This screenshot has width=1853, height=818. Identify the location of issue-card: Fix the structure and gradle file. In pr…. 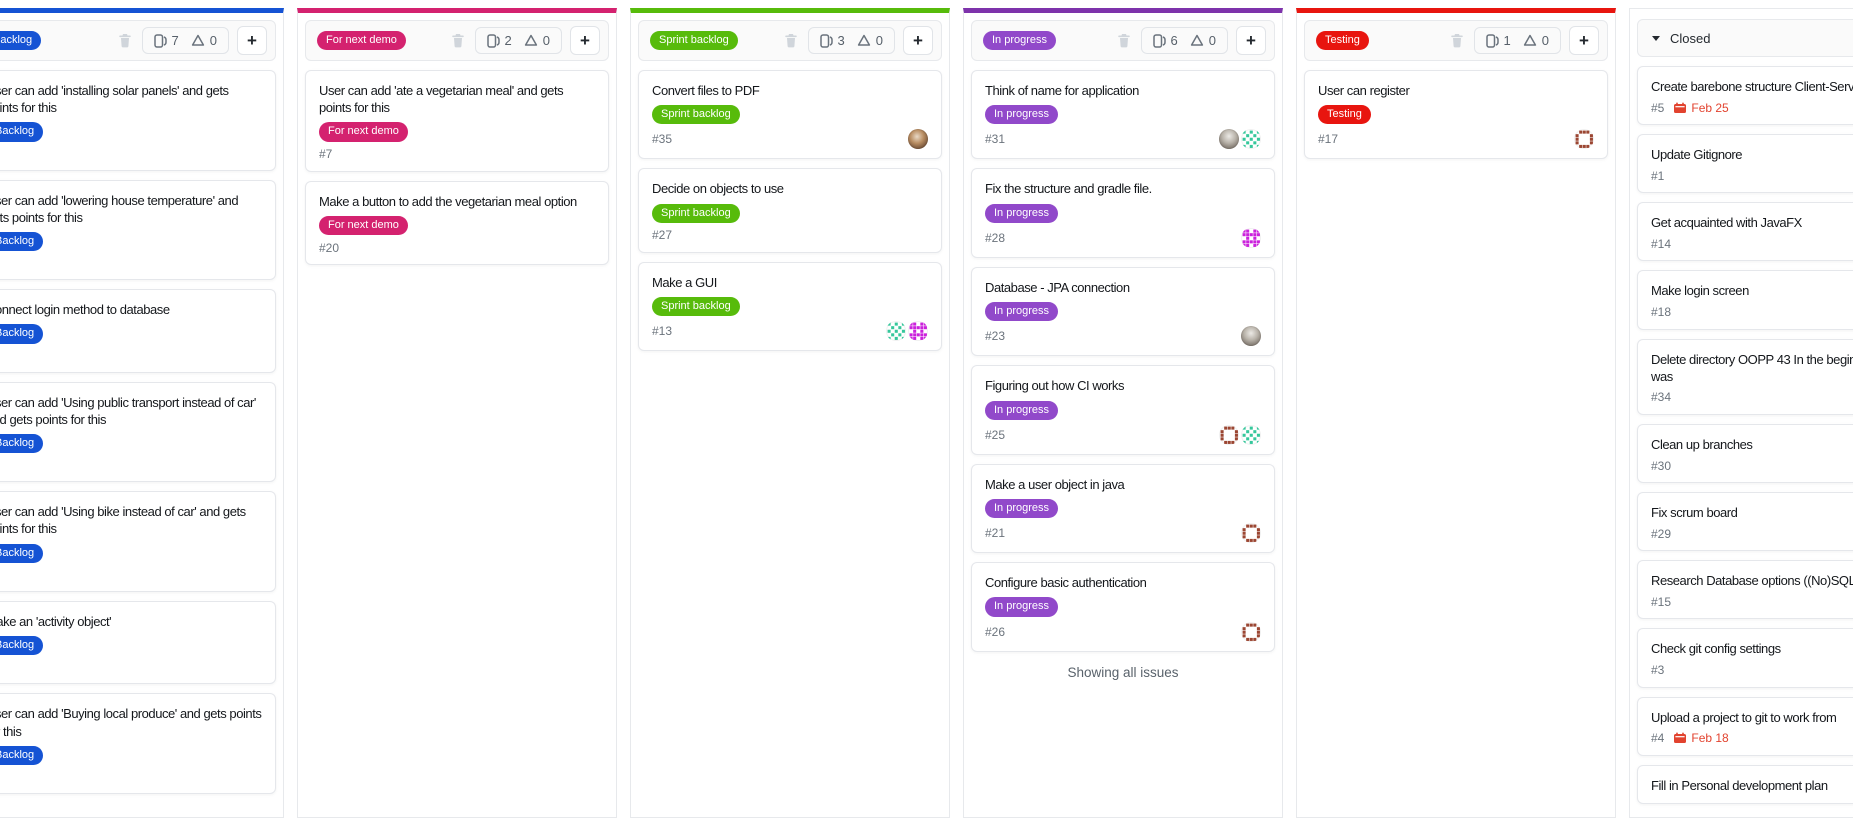
(1123, 213).